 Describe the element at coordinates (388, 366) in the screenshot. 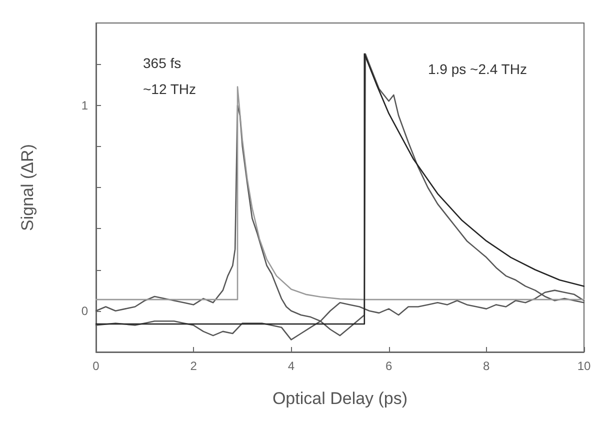

I see `x-tick-label: 6` at that location.